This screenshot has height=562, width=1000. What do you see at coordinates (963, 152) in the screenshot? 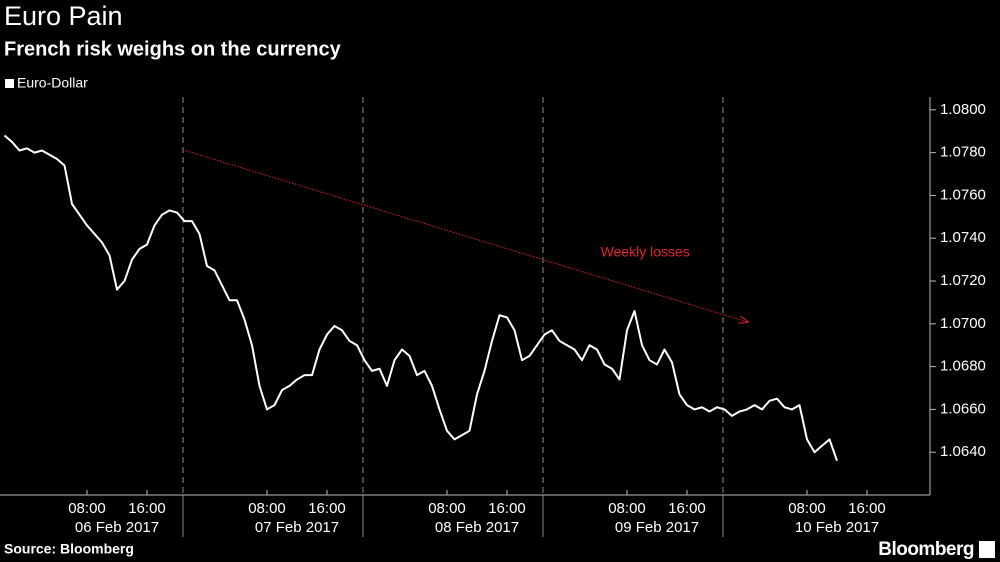
I see `y-tick-label: 1.0780` at bounding box center [963, 152].